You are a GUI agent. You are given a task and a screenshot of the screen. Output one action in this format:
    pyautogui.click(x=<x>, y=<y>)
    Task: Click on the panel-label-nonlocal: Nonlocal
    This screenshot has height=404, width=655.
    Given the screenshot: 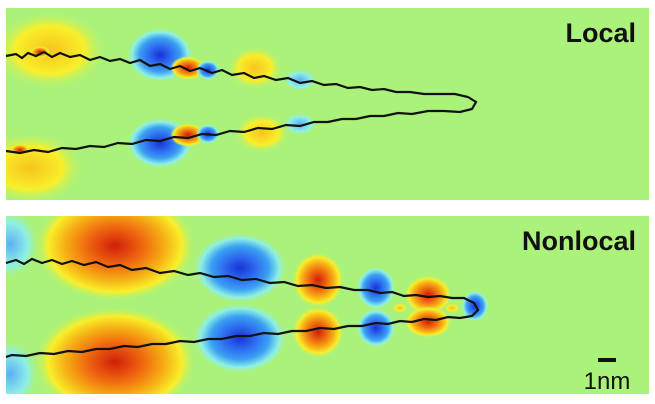 What is the action you would take?
    pyautogui.click(x=579, y=241)
    